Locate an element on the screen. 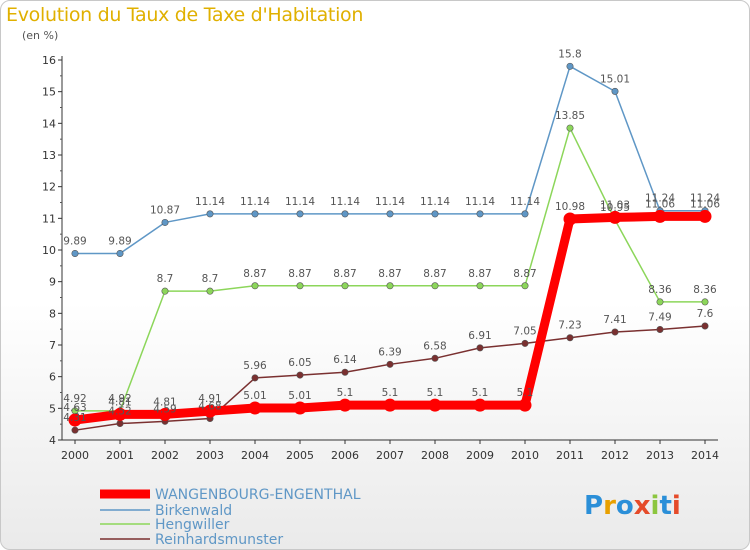 This screenshot has height=550, width=750. y-tick-label: 11 is located at coordinates (49, 218).